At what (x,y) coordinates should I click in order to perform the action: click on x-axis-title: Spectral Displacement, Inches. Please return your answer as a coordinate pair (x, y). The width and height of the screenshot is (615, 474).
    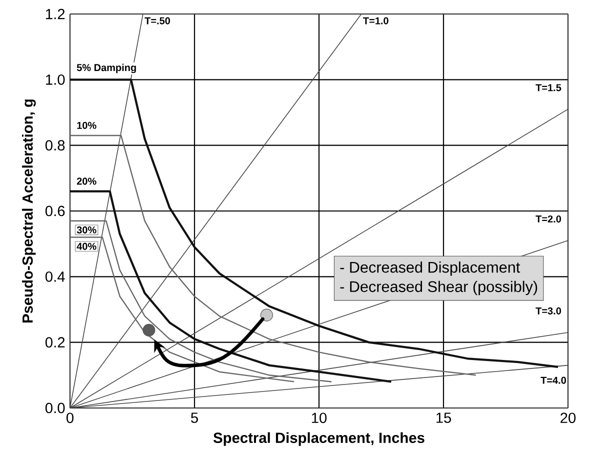
    Looking at the image, I should click on (318, 439).